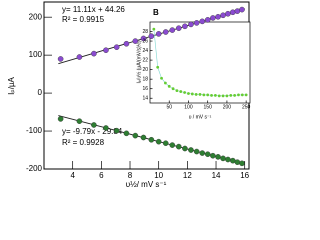  I want to click on x-tick-label: 16, so click(244, 175).